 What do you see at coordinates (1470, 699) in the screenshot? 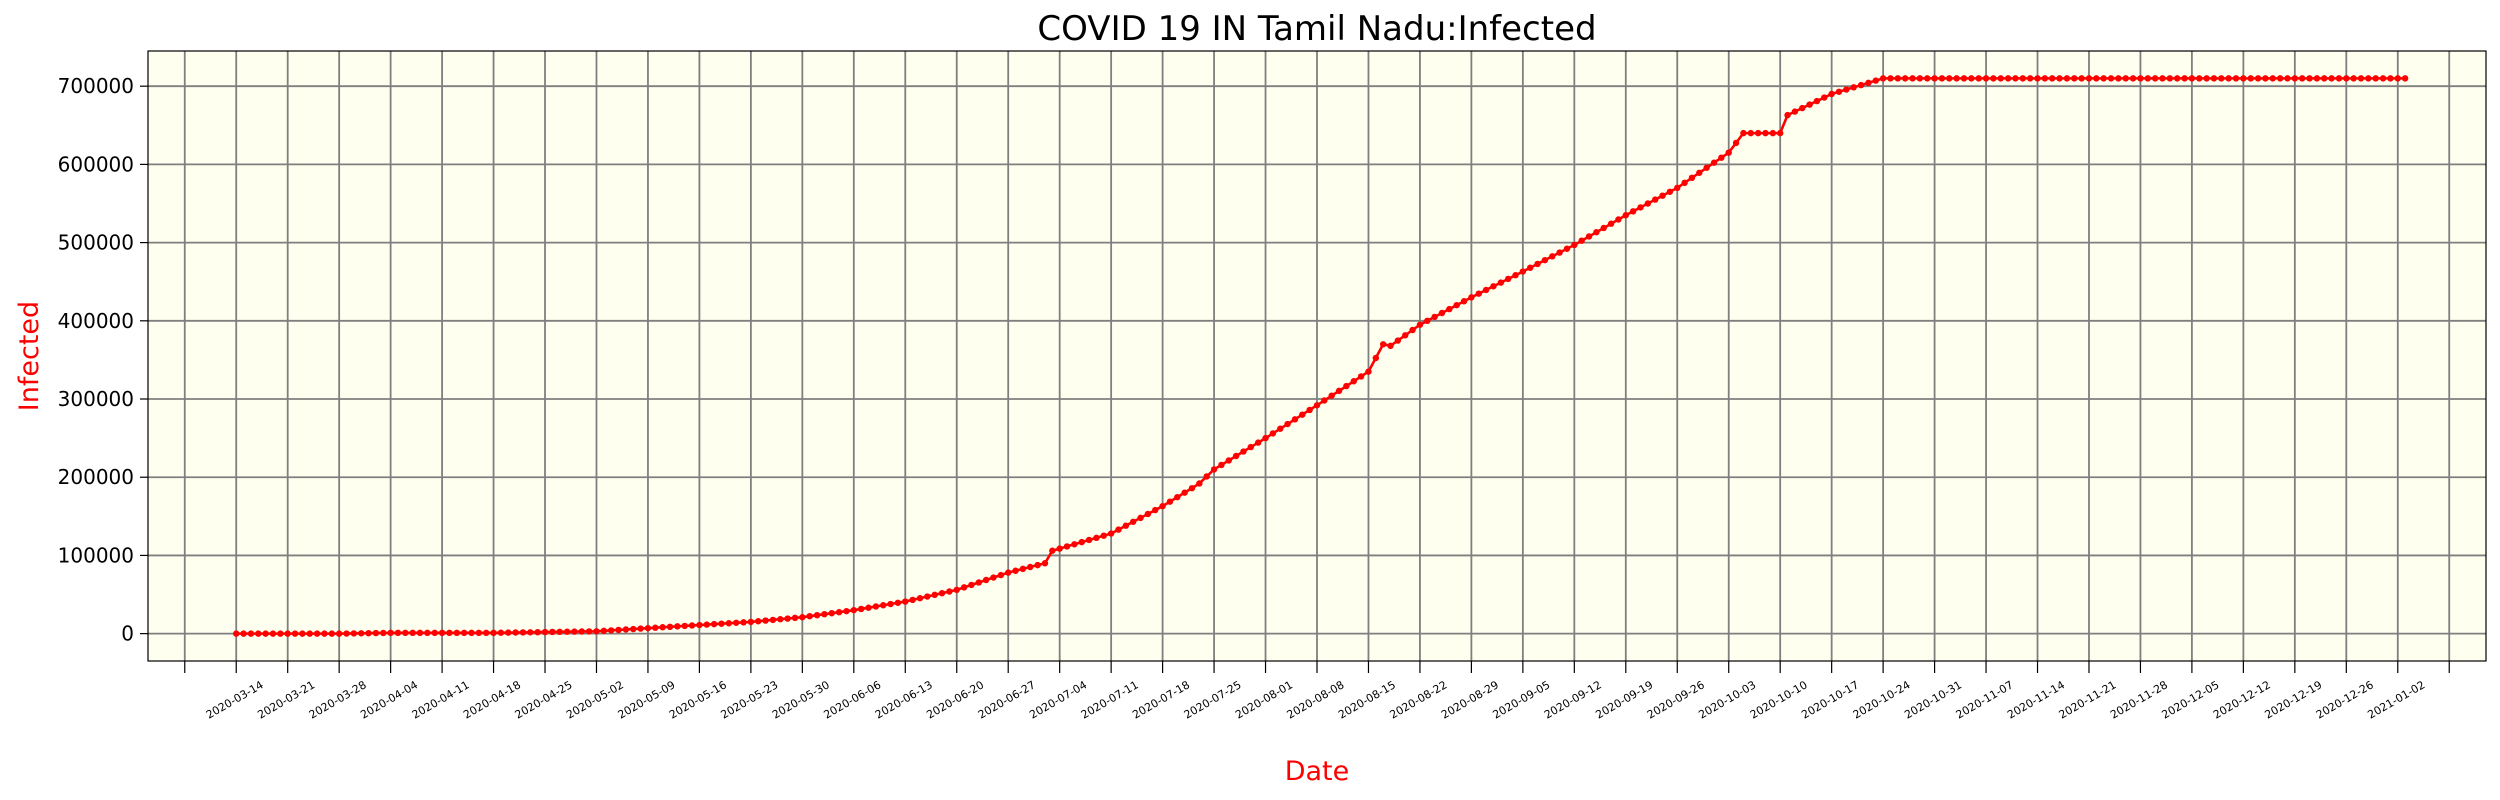
I see `x-tick-label: 2020-08-29` at bounding box center [1470, 699].